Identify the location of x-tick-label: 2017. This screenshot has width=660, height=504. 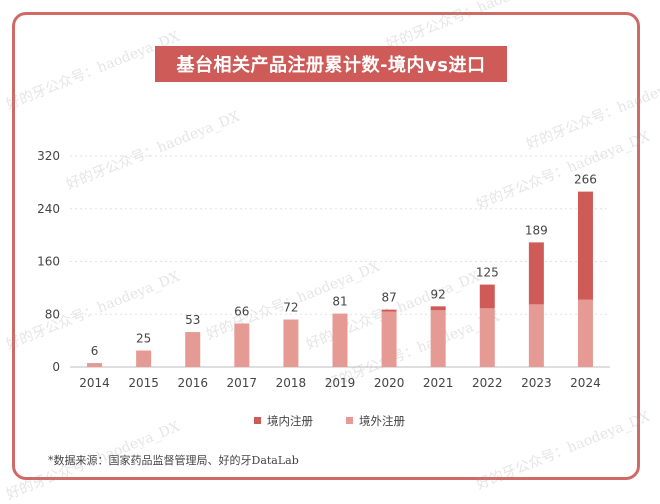
(242, 383).